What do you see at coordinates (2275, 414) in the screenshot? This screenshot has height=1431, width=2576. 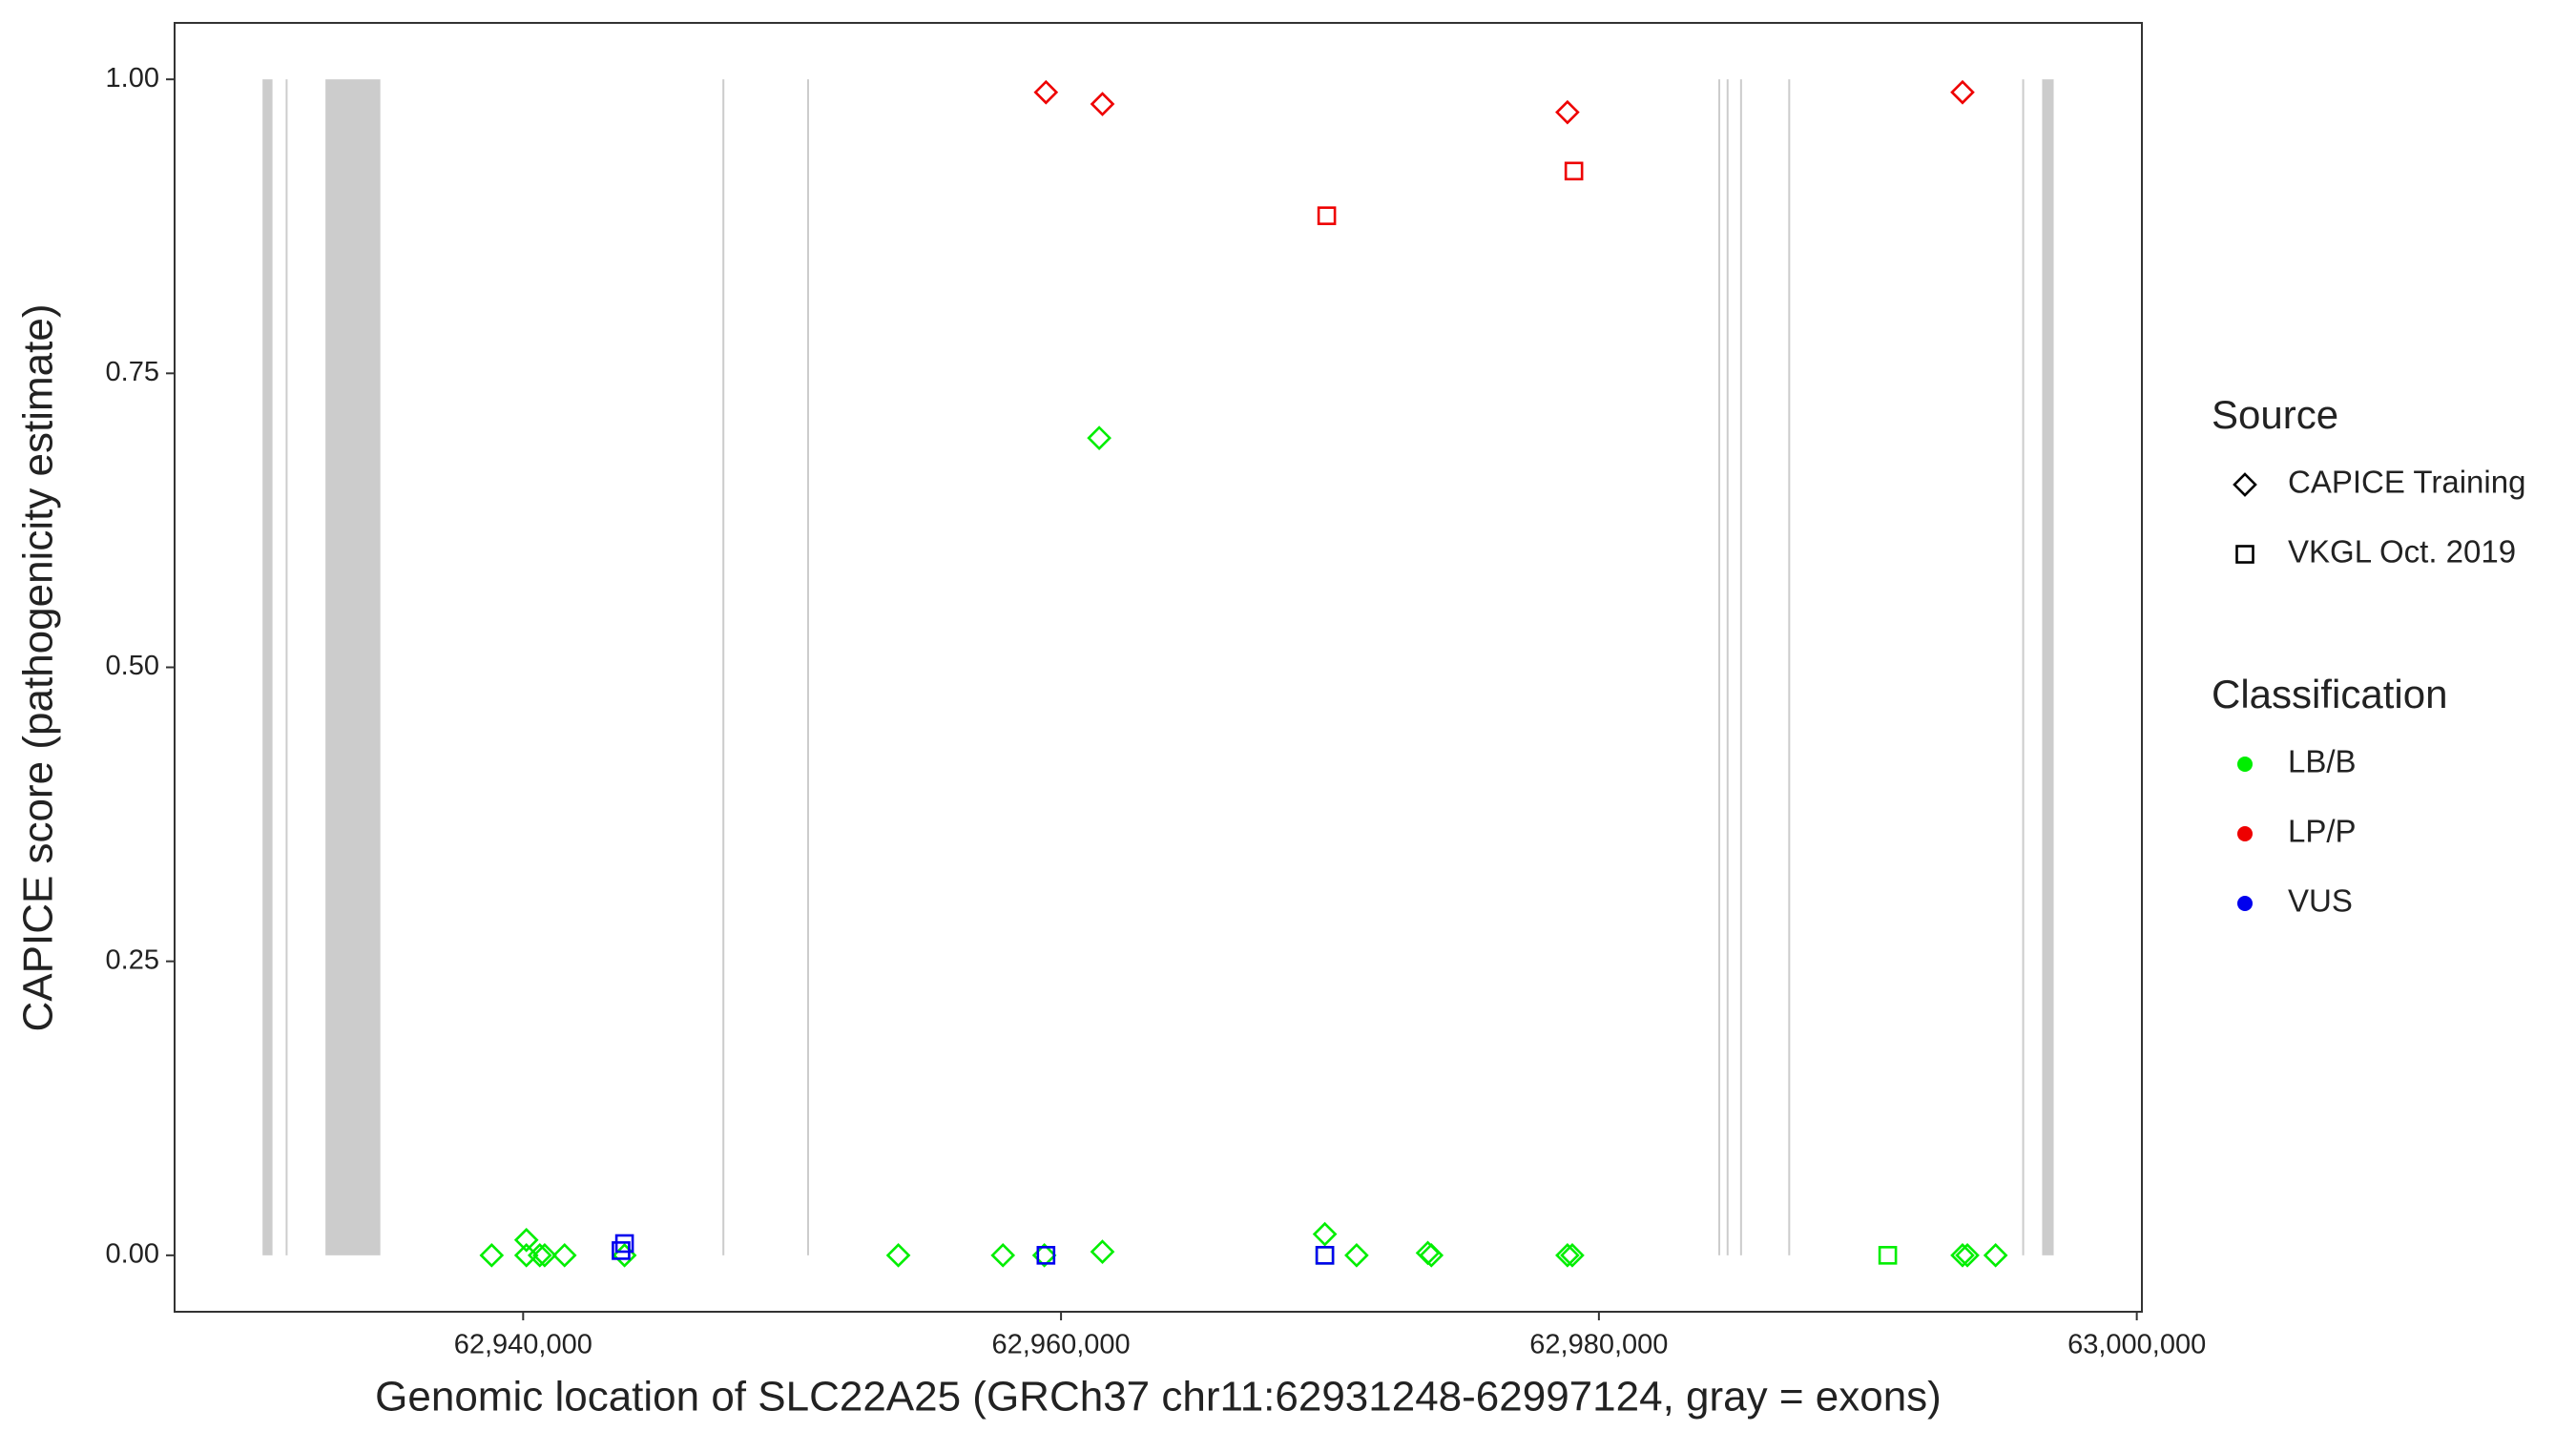 I see `legend-title: Source` at bounding box center [2275, 414].